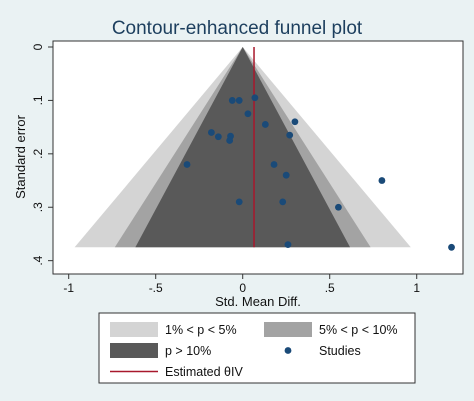 The width and height of the screenshot is (474, 401). Describe the element at coordinates (237, 28) in the screenshot. I see `chart-title: Contour-enhanced funnel plot` at that location.